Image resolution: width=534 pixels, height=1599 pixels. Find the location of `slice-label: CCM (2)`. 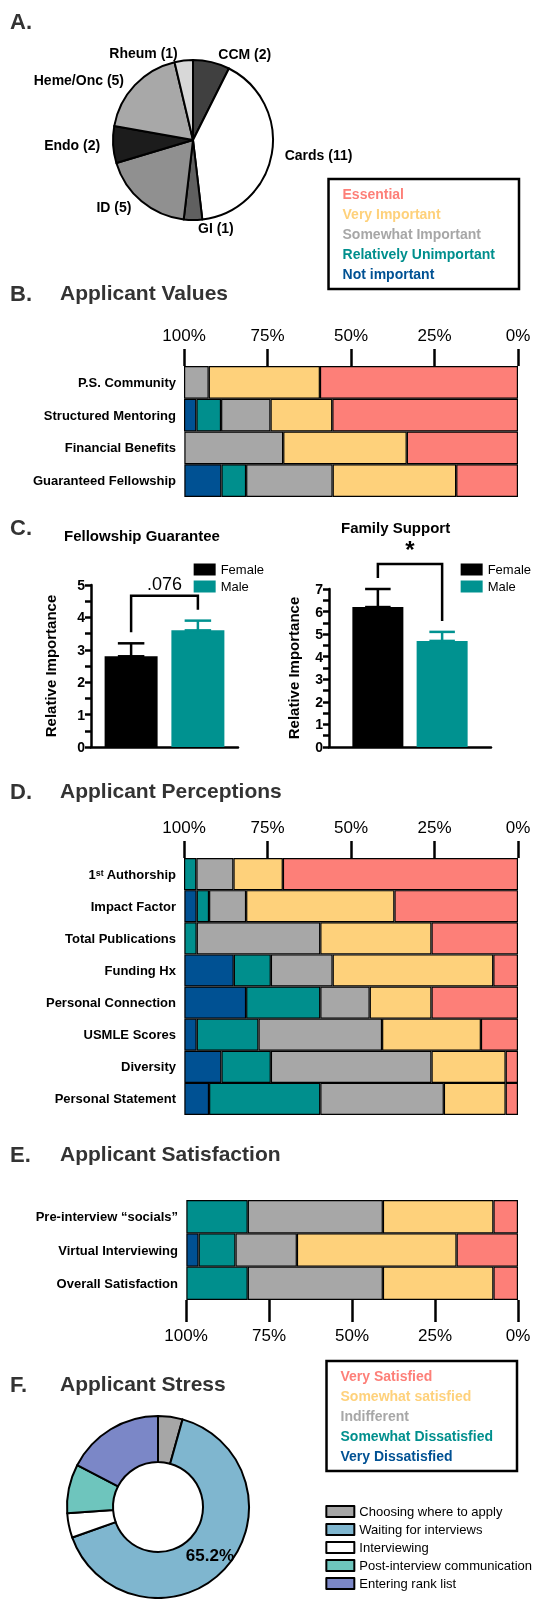

slice-label: CCM (2) is located at coordinates (245, 54).